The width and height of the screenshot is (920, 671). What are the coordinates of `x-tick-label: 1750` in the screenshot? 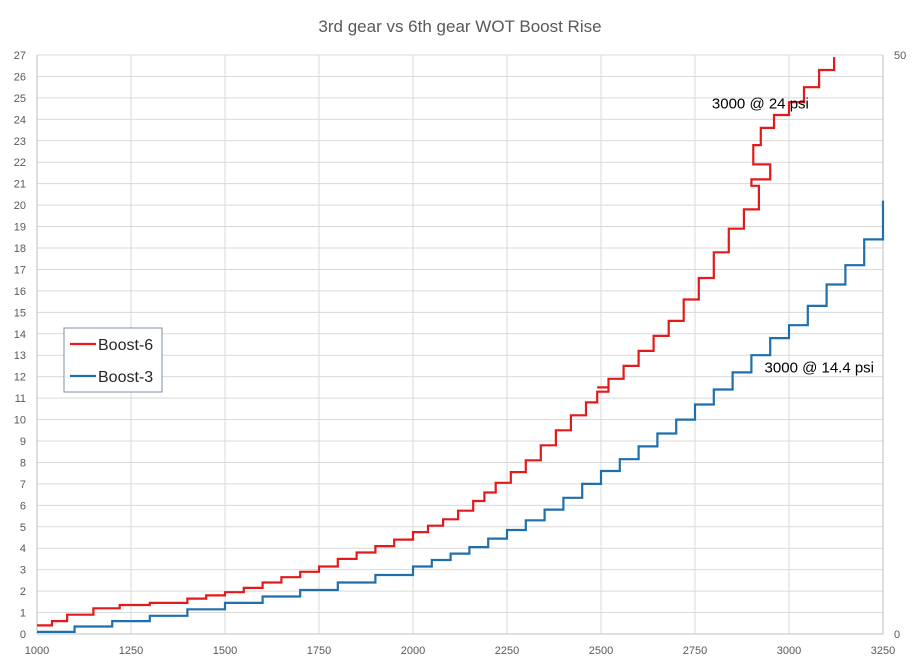 It's located at (319, 651).